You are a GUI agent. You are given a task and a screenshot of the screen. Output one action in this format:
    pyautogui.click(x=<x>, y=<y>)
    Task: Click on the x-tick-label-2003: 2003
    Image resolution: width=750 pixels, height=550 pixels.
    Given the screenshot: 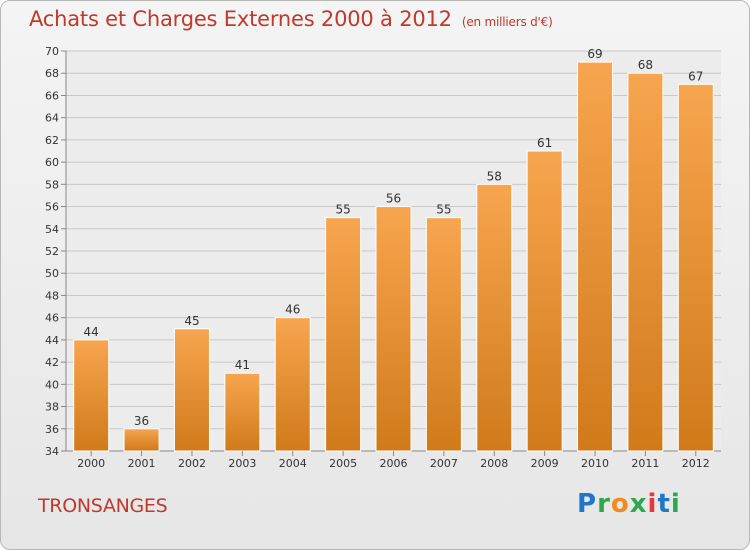 What is the action you would take?
    pyautogui.click(x=242, y=463)
    